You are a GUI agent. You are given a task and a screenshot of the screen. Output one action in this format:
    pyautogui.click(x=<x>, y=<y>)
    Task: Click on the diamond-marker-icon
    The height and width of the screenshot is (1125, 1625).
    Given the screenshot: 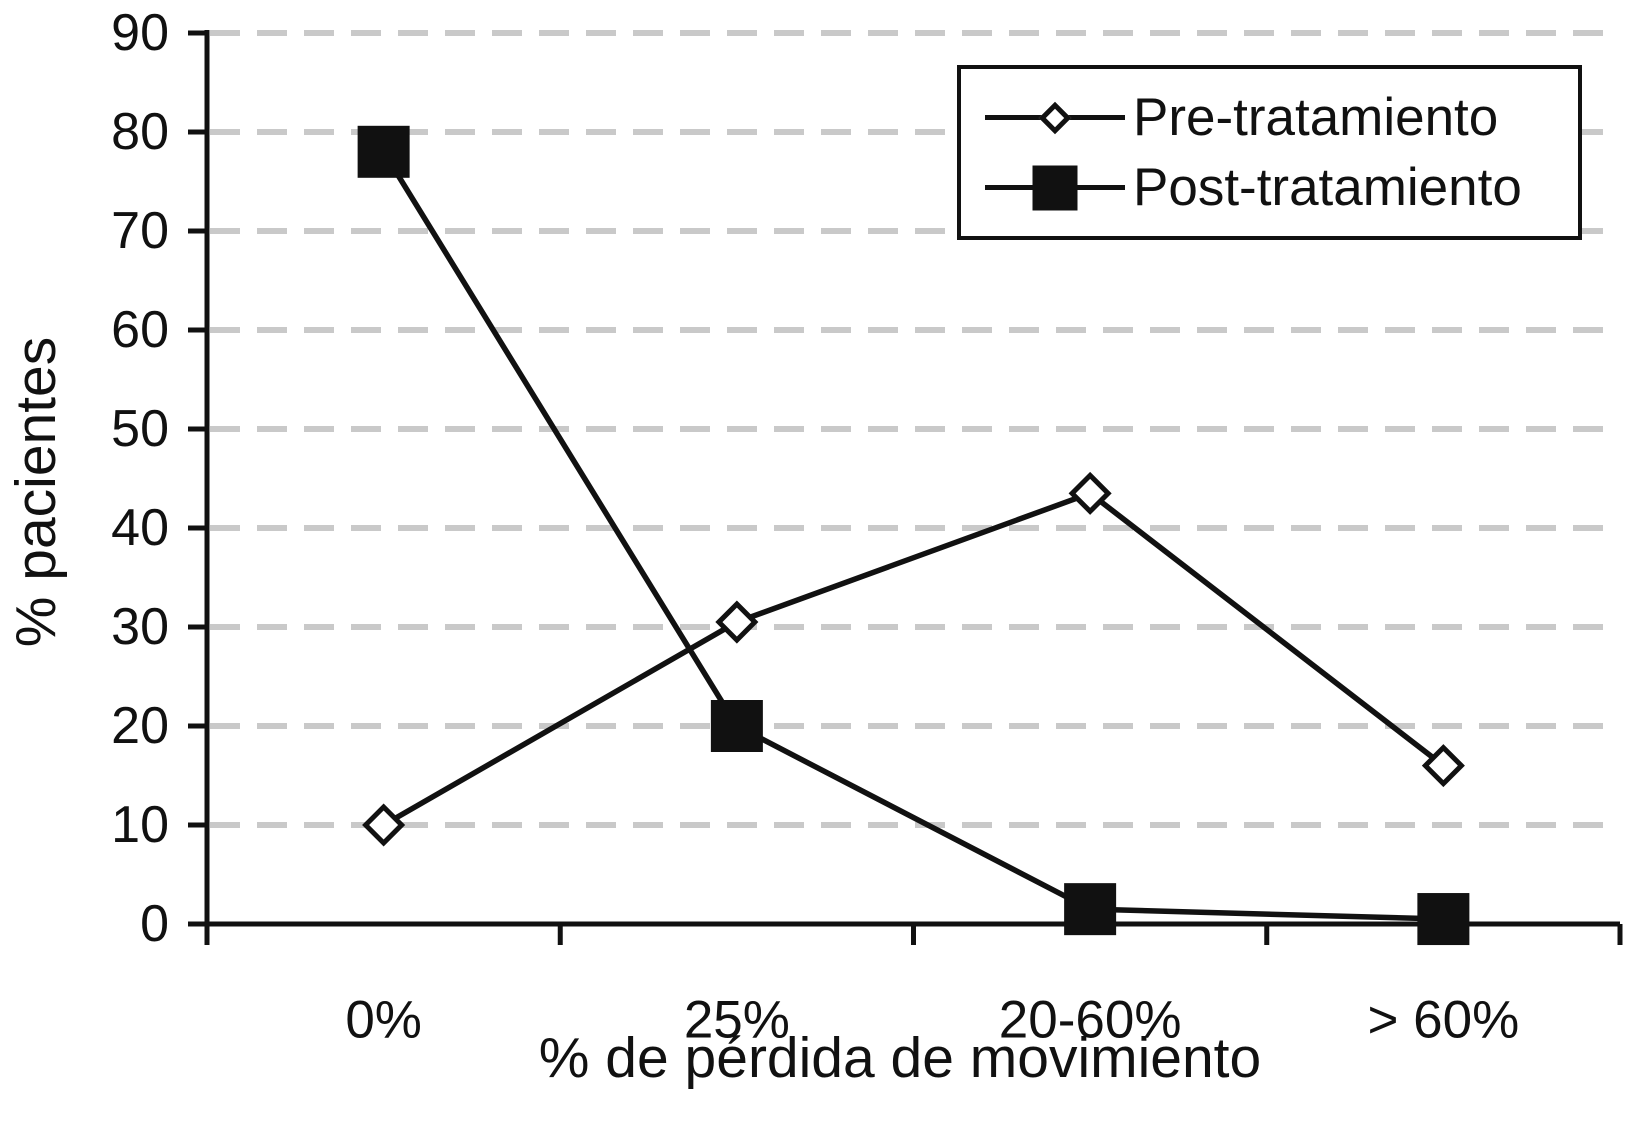 What is the action you would take?
    pyautogui.click(x=1055, y=117)
    